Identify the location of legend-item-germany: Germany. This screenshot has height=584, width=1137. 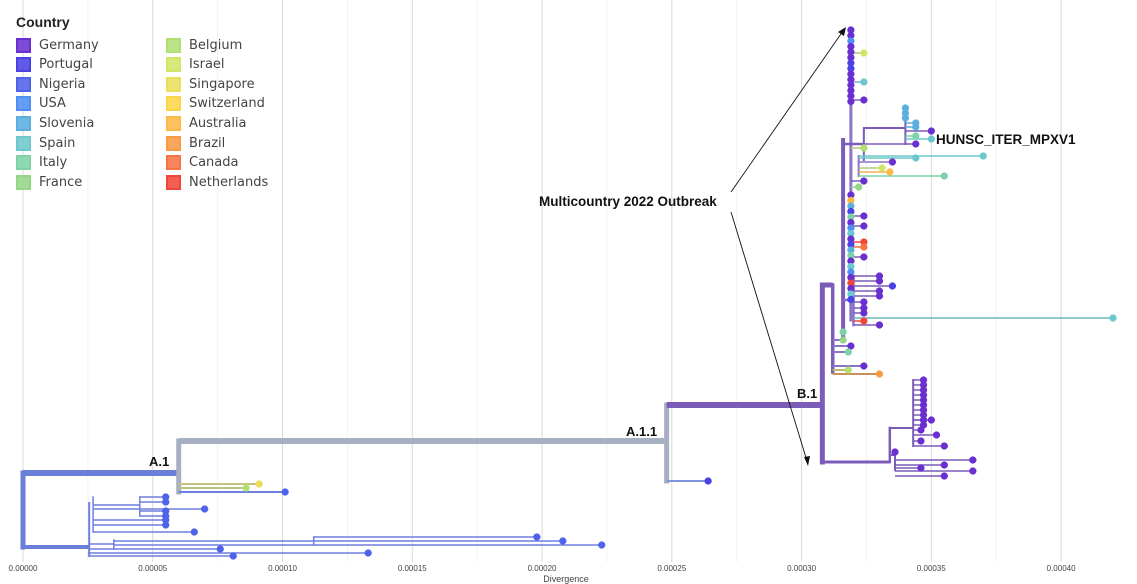
(57, 45).